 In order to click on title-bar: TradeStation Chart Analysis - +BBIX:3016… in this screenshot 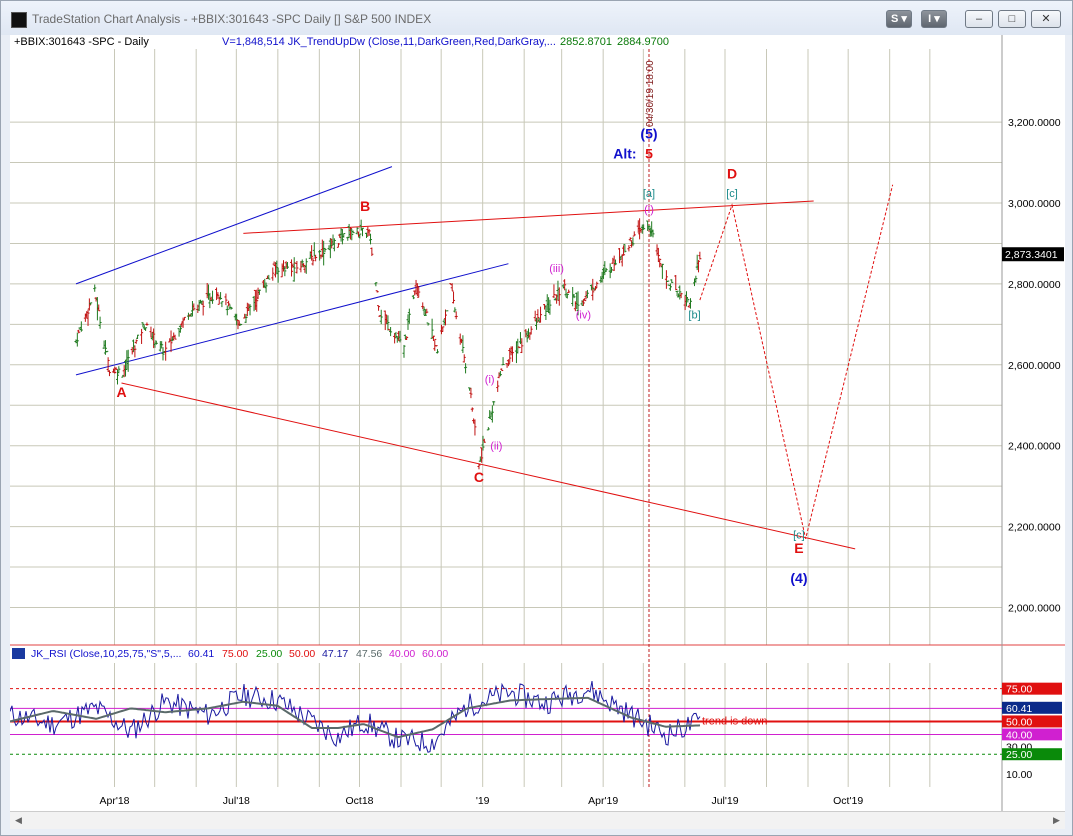, I will do `click(536, 18)`.